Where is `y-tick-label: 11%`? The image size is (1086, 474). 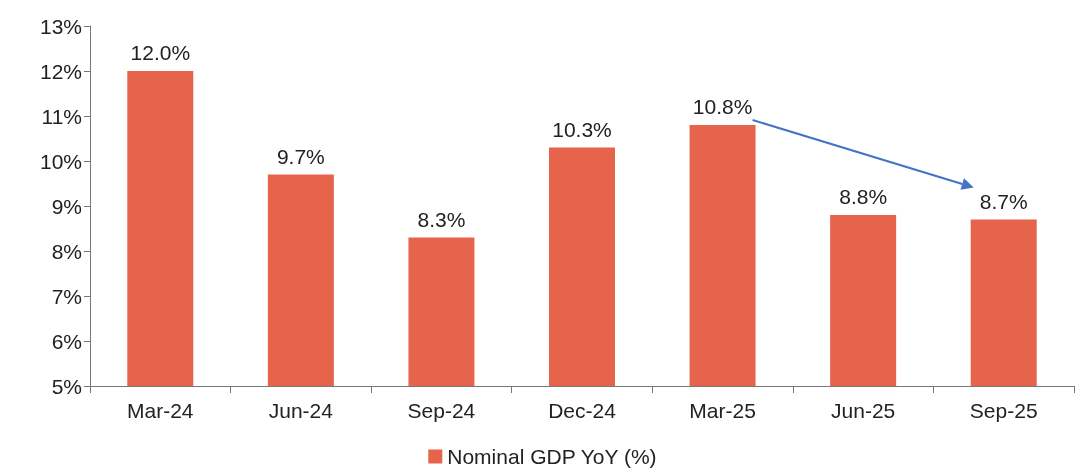
y-tick-label: 11% is located at coordinates (61, 116).